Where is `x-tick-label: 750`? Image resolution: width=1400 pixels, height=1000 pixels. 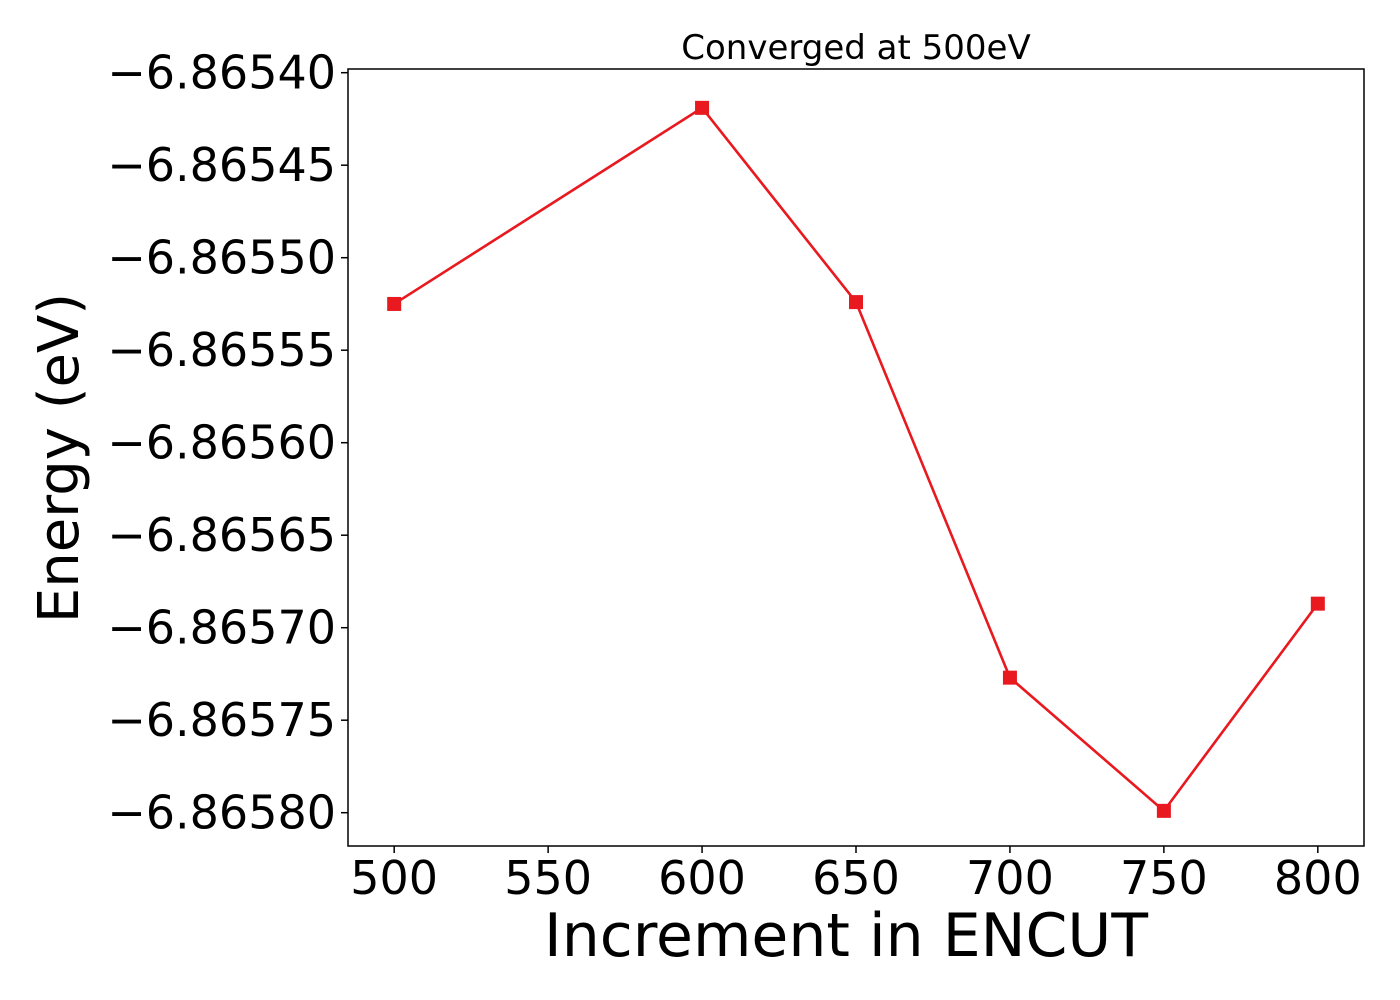
x-tick-label: 750 is located at coordinates (1164, 878).